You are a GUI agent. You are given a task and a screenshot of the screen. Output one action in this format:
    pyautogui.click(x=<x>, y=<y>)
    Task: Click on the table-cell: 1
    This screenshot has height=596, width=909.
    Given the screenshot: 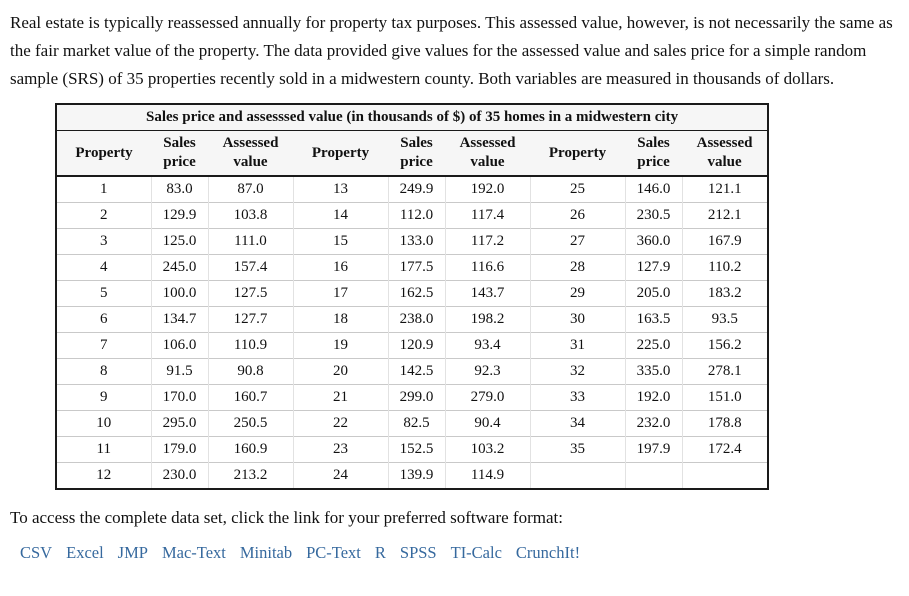 What is the action you would take?
    pyautogui.click(x=103, y=189)
    